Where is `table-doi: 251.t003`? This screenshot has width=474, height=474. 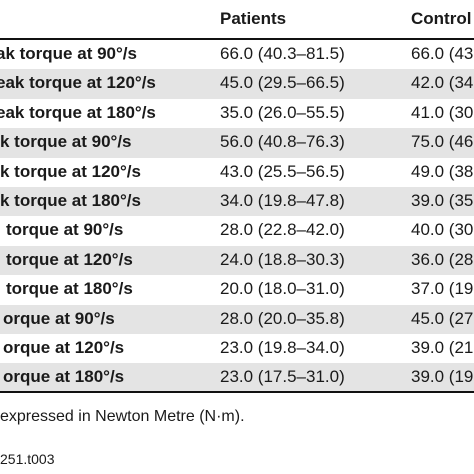 table-doi: 251.t003 is located at coordinates (27, 459).